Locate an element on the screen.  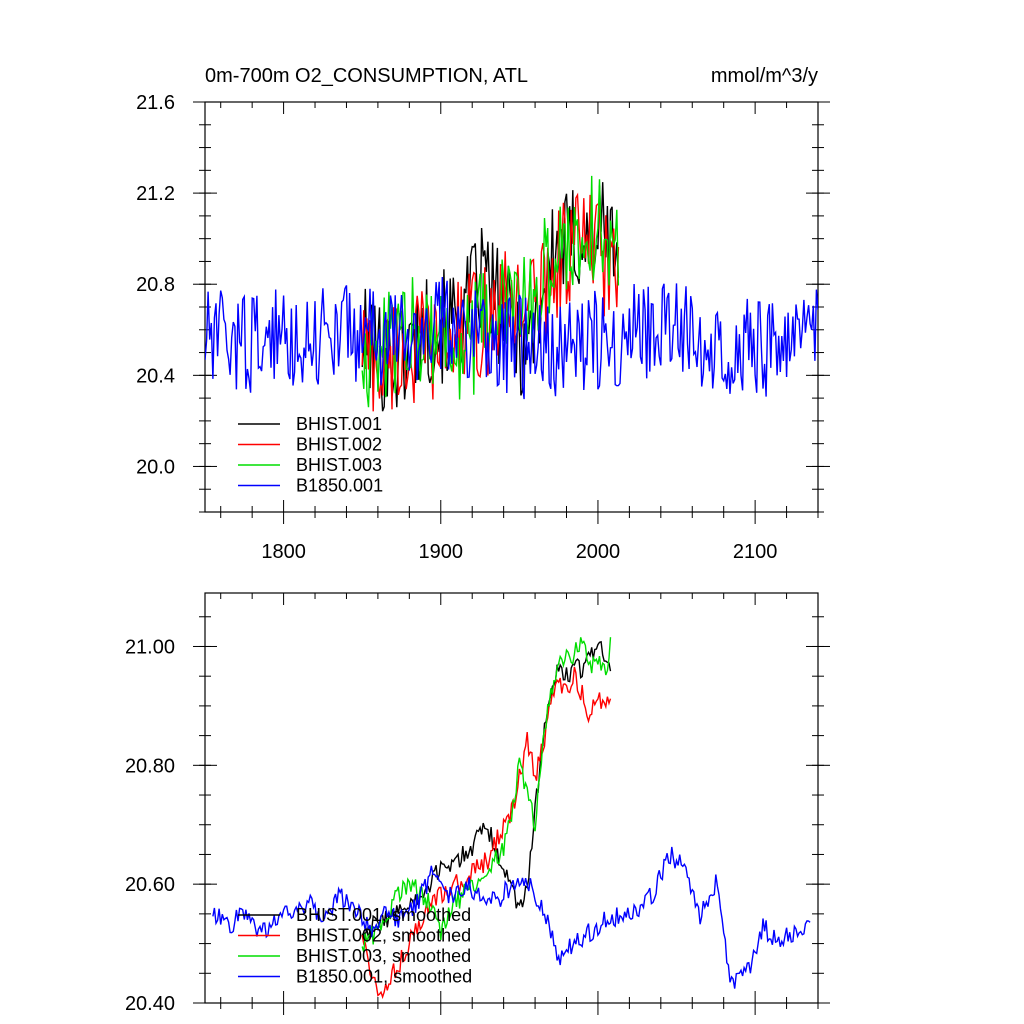
top-title: 0m-700m O2_CONSUMPTION, ATL is located at coordinates (366, 76).